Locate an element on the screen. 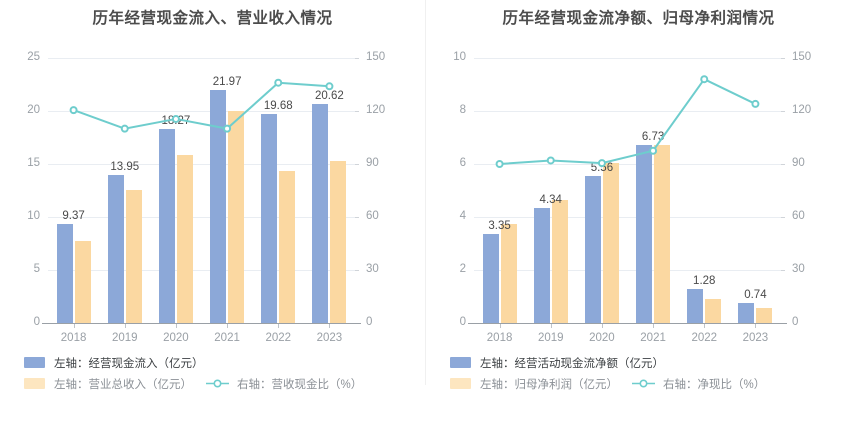  legend-orange-bars: 左轴：营业总收入（亿元） is located at coordinates (108, 384).